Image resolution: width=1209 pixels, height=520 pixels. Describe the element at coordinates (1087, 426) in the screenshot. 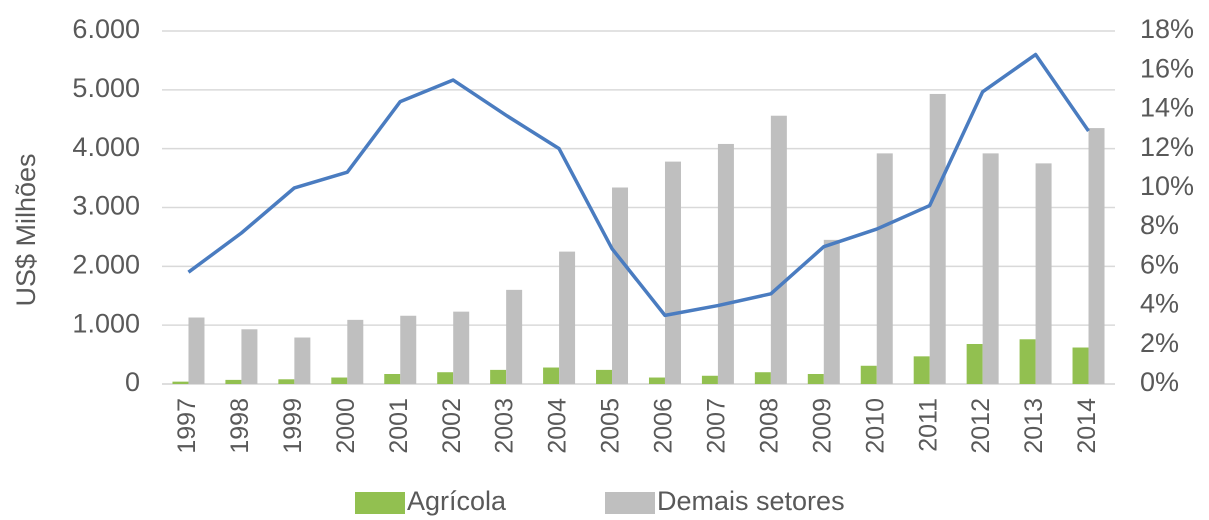

I see `x-tick-label: 2014` at that location.